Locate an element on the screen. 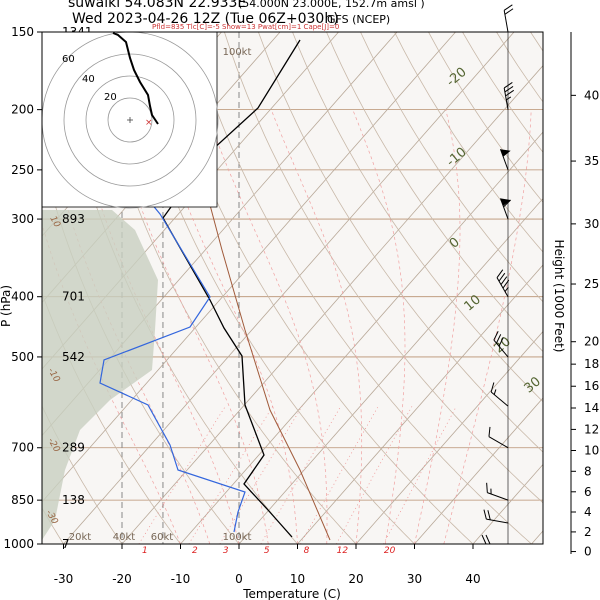  mixing-ratio-label: 5 is located at coordinates (267, 551).